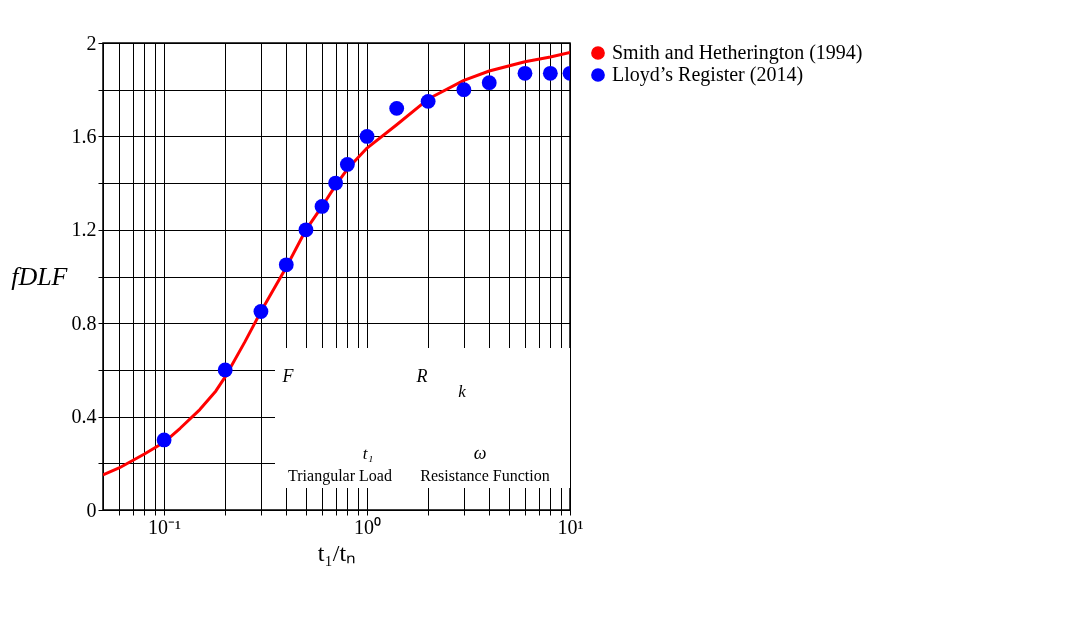 Image resolution: width=1067 pixels, height=619 pixels. What do you see at coordinates (288, 376) in the screenshot?
I see `annotation: F` at bounding box center [288, 376].